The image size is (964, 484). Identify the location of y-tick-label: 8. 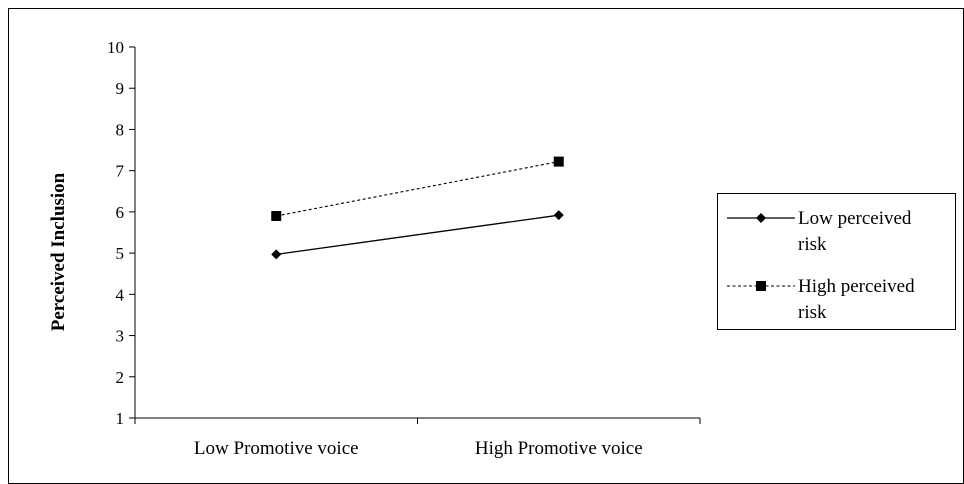
(120, 129).